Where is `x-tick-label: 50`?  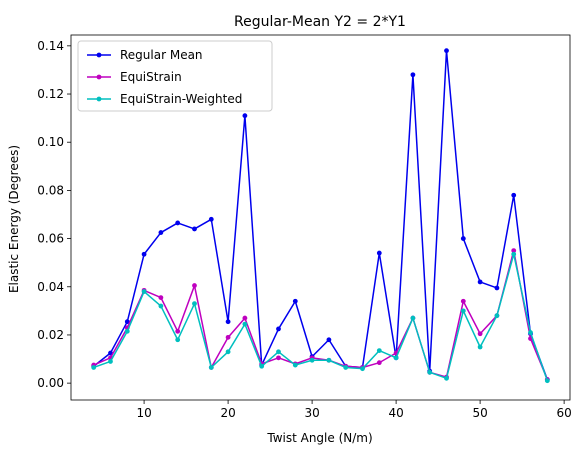 x-tick-label: 50 is located at coordinates (479, 413).